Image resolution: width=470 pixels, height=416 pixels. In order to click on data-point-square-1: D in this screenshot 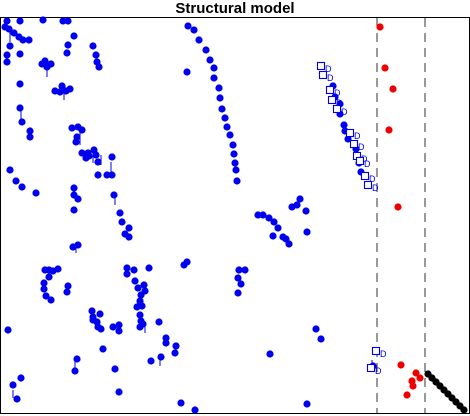, I will do `click(326, 76)`.